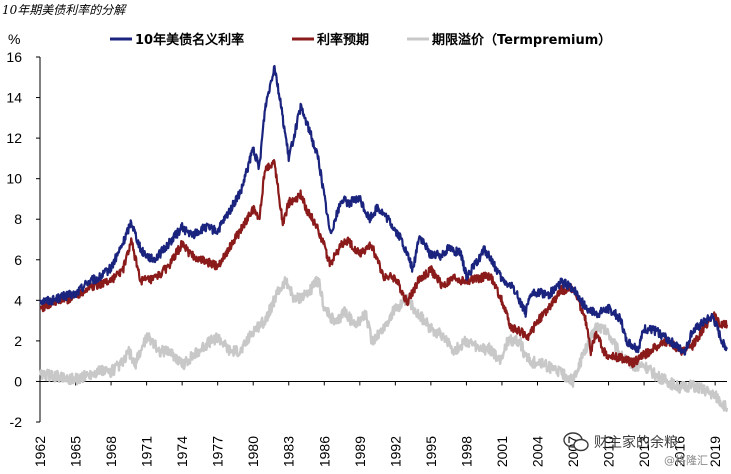  I want to click on x-tick-label: 1965, so click(76, 451).